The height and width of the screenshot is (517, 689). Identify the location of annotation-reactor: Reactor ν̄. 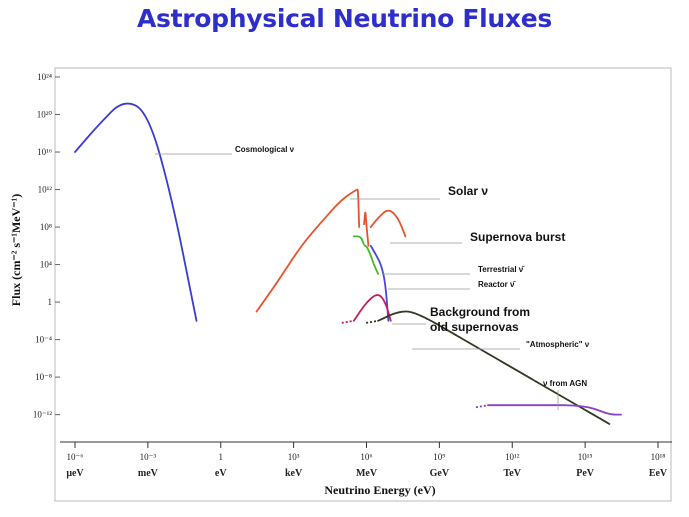
(497, 284).